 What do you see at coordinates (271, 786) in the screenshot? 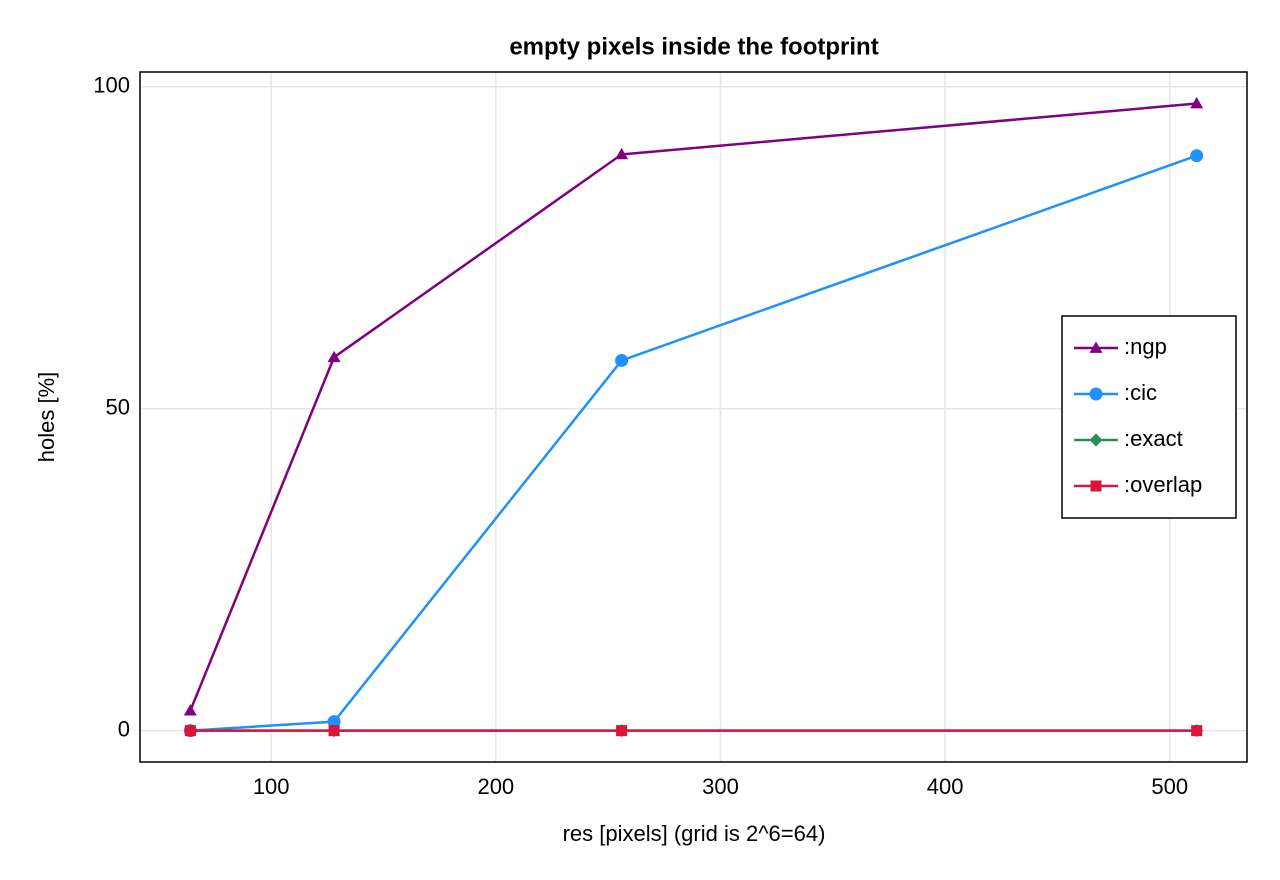
I see `x-tick-label: 100` at bounding box center [271, 786].